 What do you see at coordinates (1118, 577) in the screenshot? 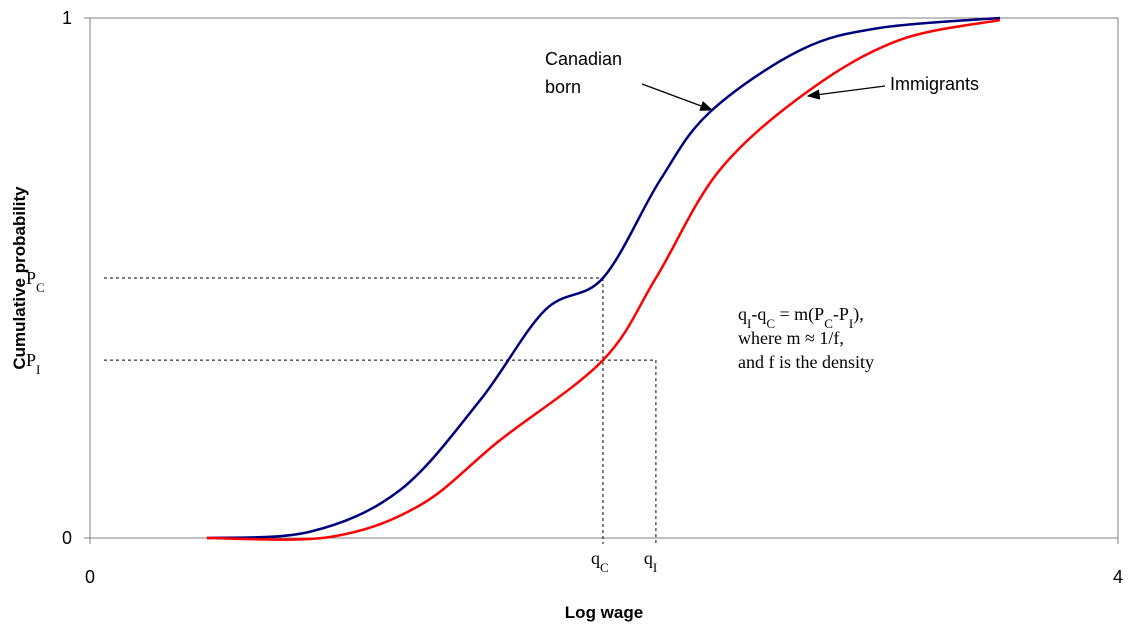
I see `x-tick-label: 4` at bounding box center [1118, 577].